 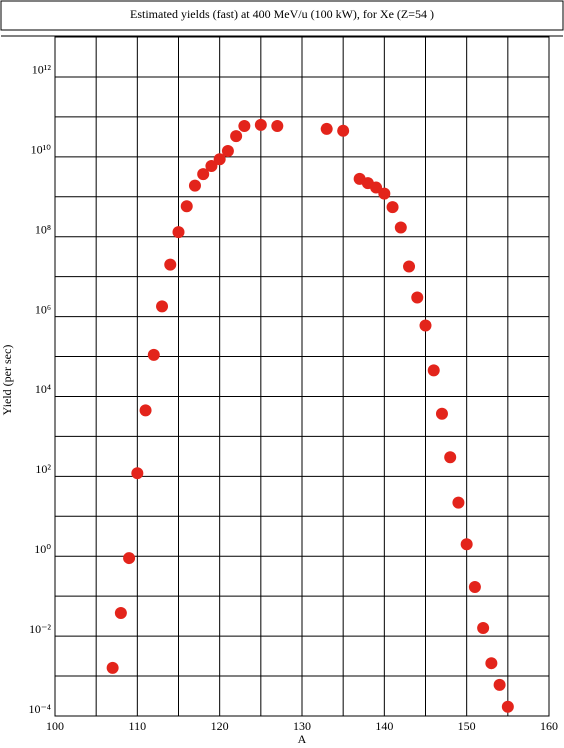 I want to click on x-tick-label: 160, so click(x=549, y=726).